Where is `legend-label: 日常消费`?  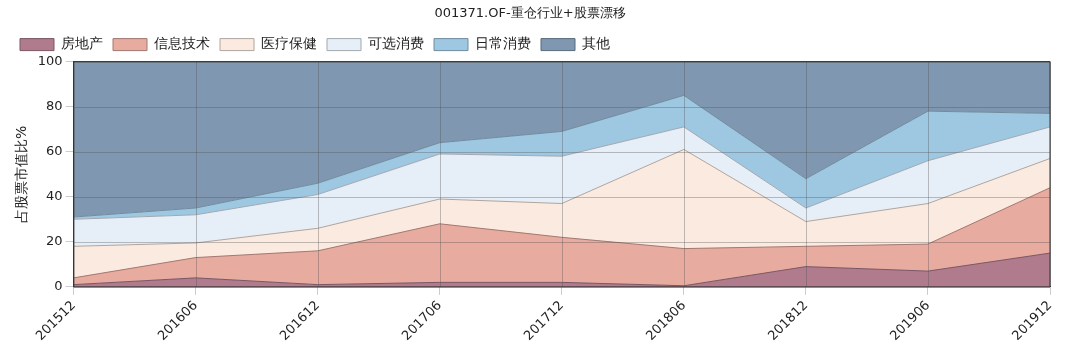 legend-label: 日常消费 is located at coordinates (503, 43).